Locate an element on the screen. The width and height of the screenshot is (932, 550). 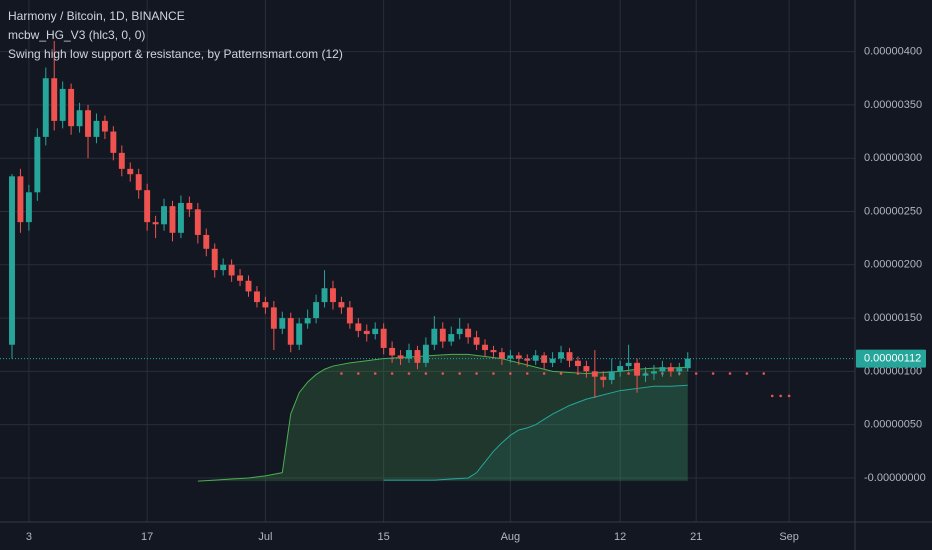
last-price-tag is located at coordinates (891, 358).